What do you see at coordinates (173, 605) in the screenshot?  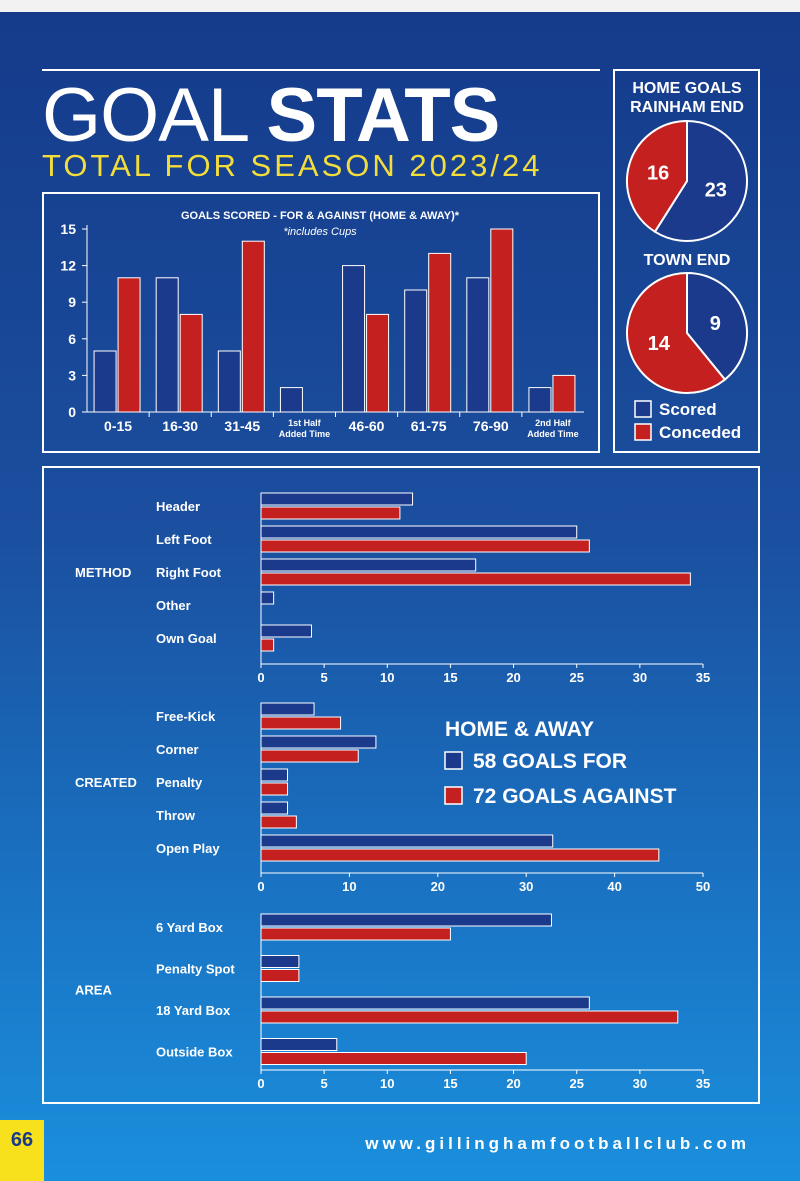 I see `category-label: Other` at bounding box center [173, 605].